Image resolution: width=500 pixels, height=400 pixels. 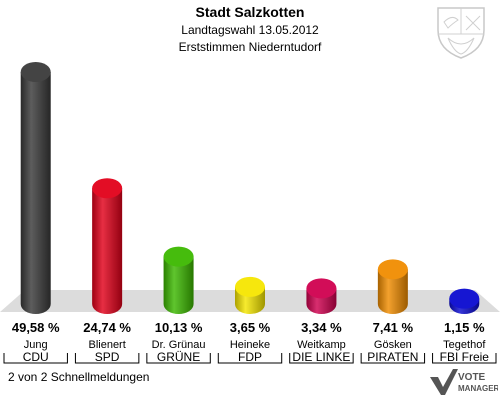 I want to click on value-label: 3,65 %, so click(x=250, y=327).